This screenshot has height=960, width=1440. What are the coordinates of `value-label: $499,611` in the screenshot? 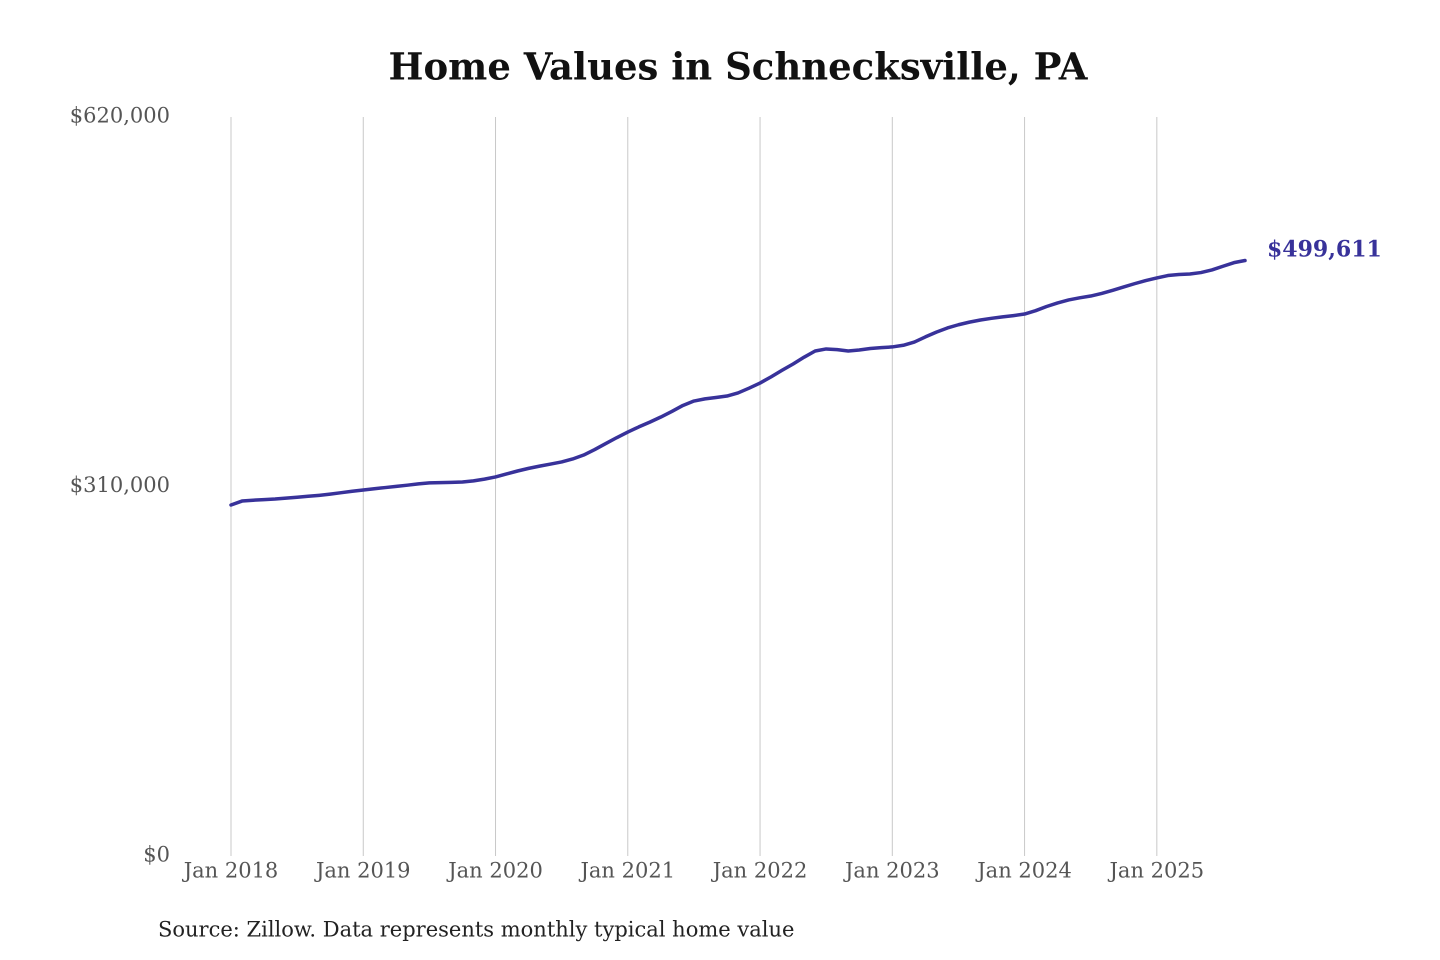 It's located at (1324, 249).